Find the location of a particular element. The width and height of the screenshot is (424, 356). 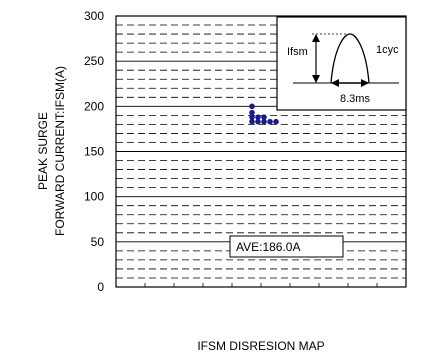

inset-diagram: Ifsm 1cyc 8.3ms is located at coordinates (341, 63).